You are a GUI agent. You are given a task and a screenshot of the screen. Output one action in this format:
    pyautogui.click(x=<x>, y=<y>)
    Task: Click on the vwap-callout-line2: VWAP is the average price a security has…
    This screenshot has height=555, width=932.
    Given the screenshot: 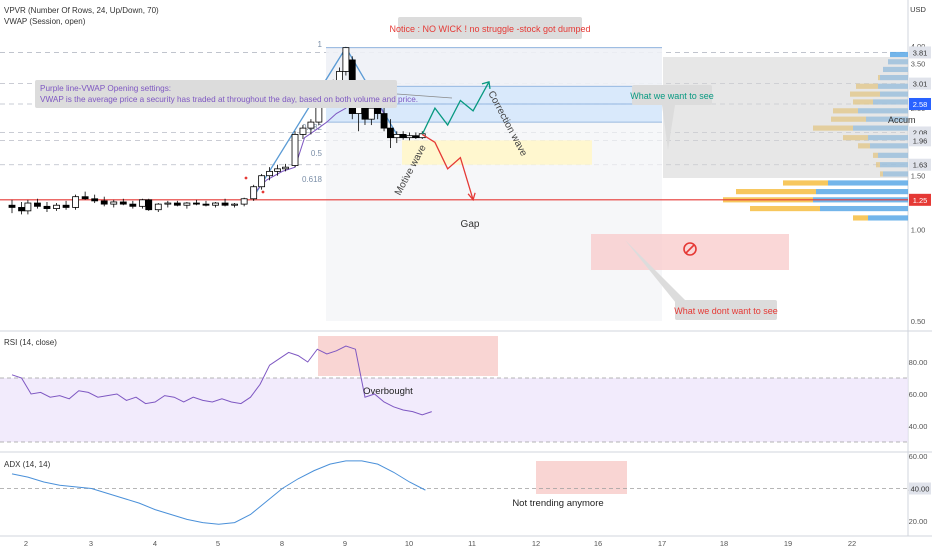 What is the action you would take?
    pyautogui.click(x=229, y=99)
    